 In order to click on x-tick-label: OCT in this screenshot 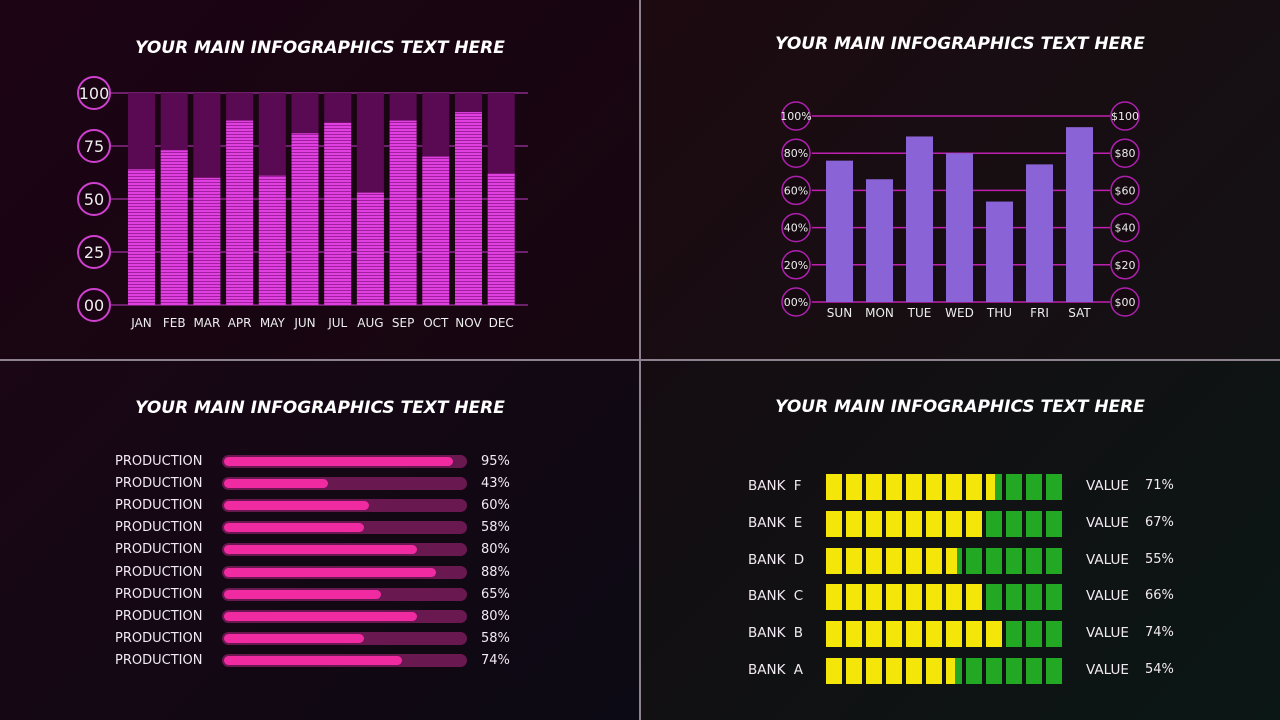, I will do `click(436, 323)`.